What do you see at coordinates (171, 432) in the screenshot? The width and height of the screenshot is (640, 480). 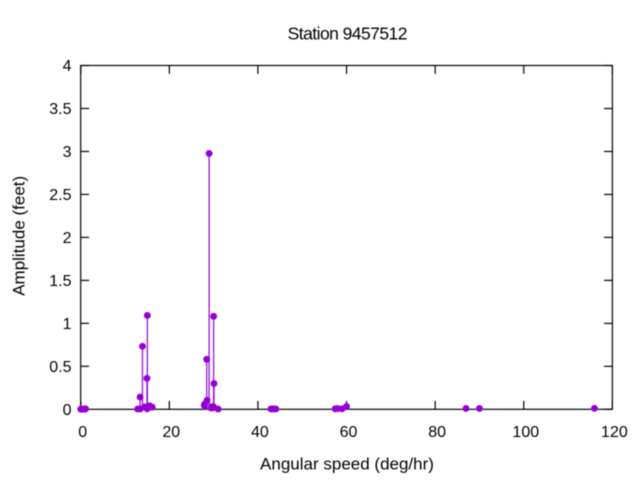 I see `svg-text: 20` at bounding box center [171, 432].